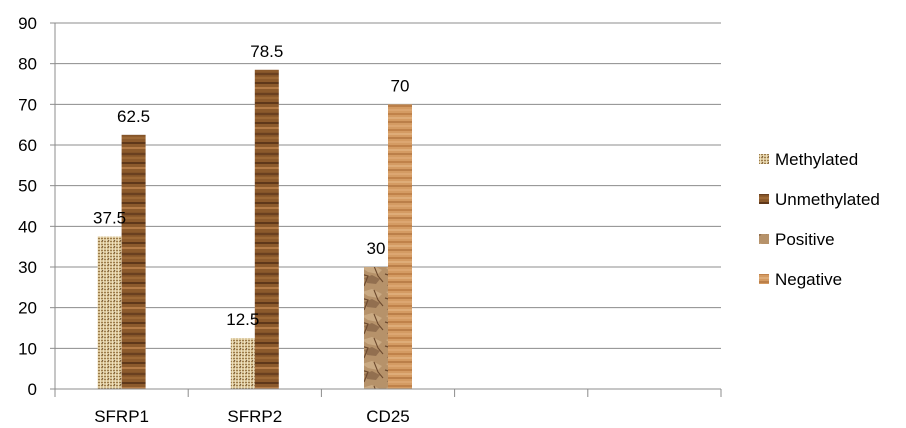 Image resolution: width=906 pixels, height=428 pixels. I want to click on bar-unmethylated-sfrp2, so click(266, 229).